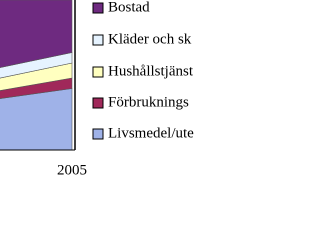 The width and height of the screenshot is (320, 240). I want to click on legend-label: Hushållstjänst, so click(151, 71).